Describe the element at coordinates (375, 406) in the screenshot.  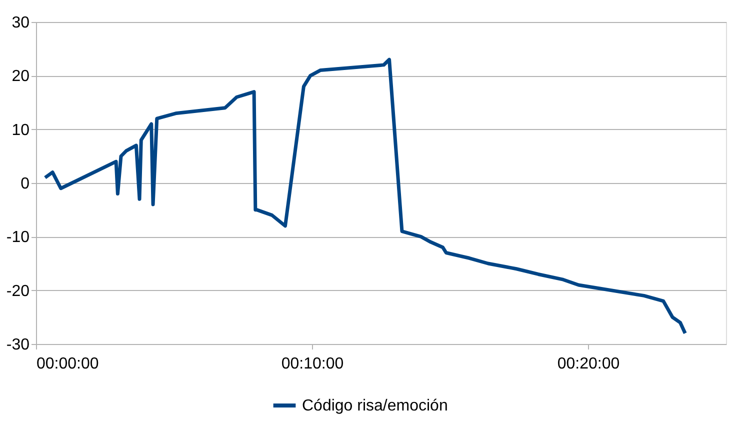
I see `legend-label: Código risa/emoción` at that location.